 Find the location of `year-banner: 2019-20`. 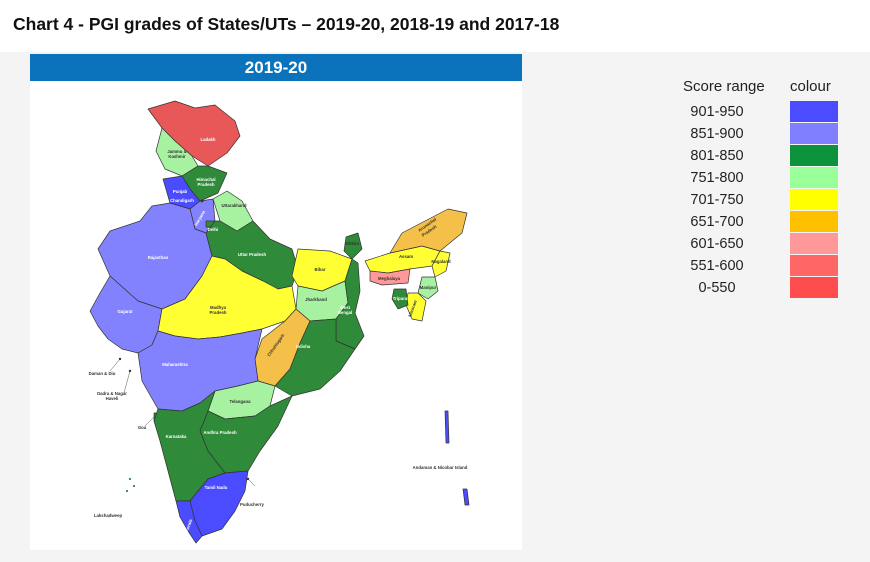

year-banner: 2019-20 is located at coordinates (276, 67).